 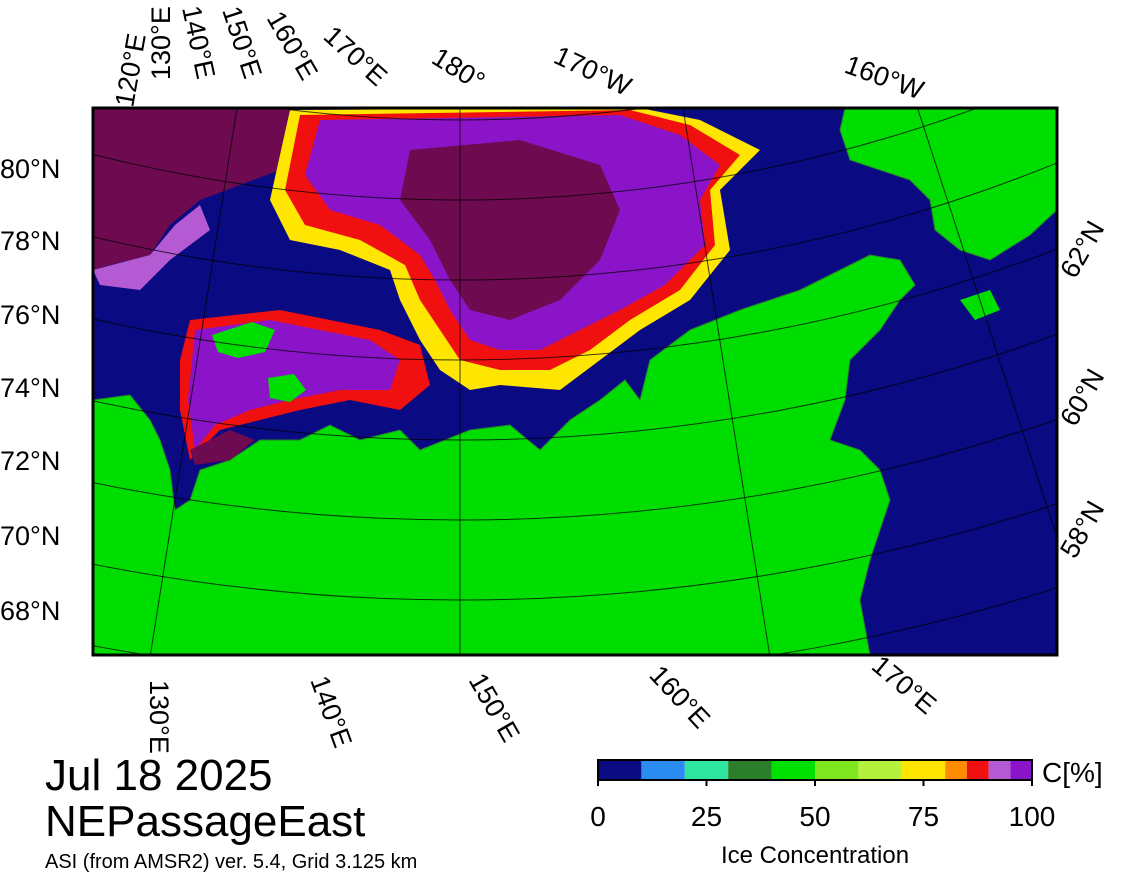 What do you see at coordinates (30, 169) in the screenshot?
I see `graticule-label: 80°N` at bounding box center [30, 169].